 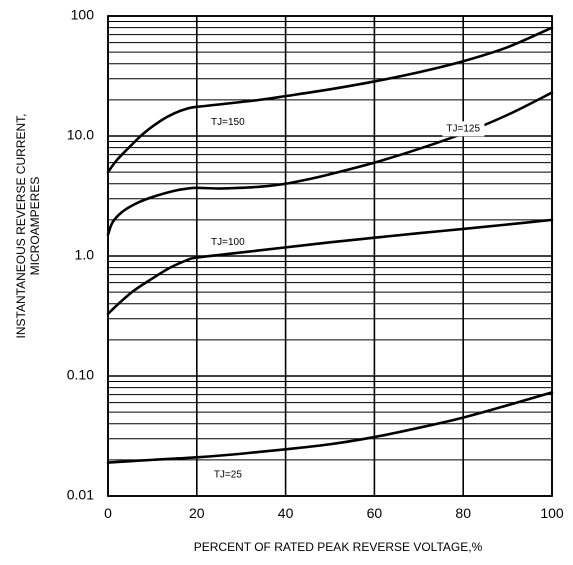 I want to click on y-tick-label: 10.0, so click(x=80, y=135).